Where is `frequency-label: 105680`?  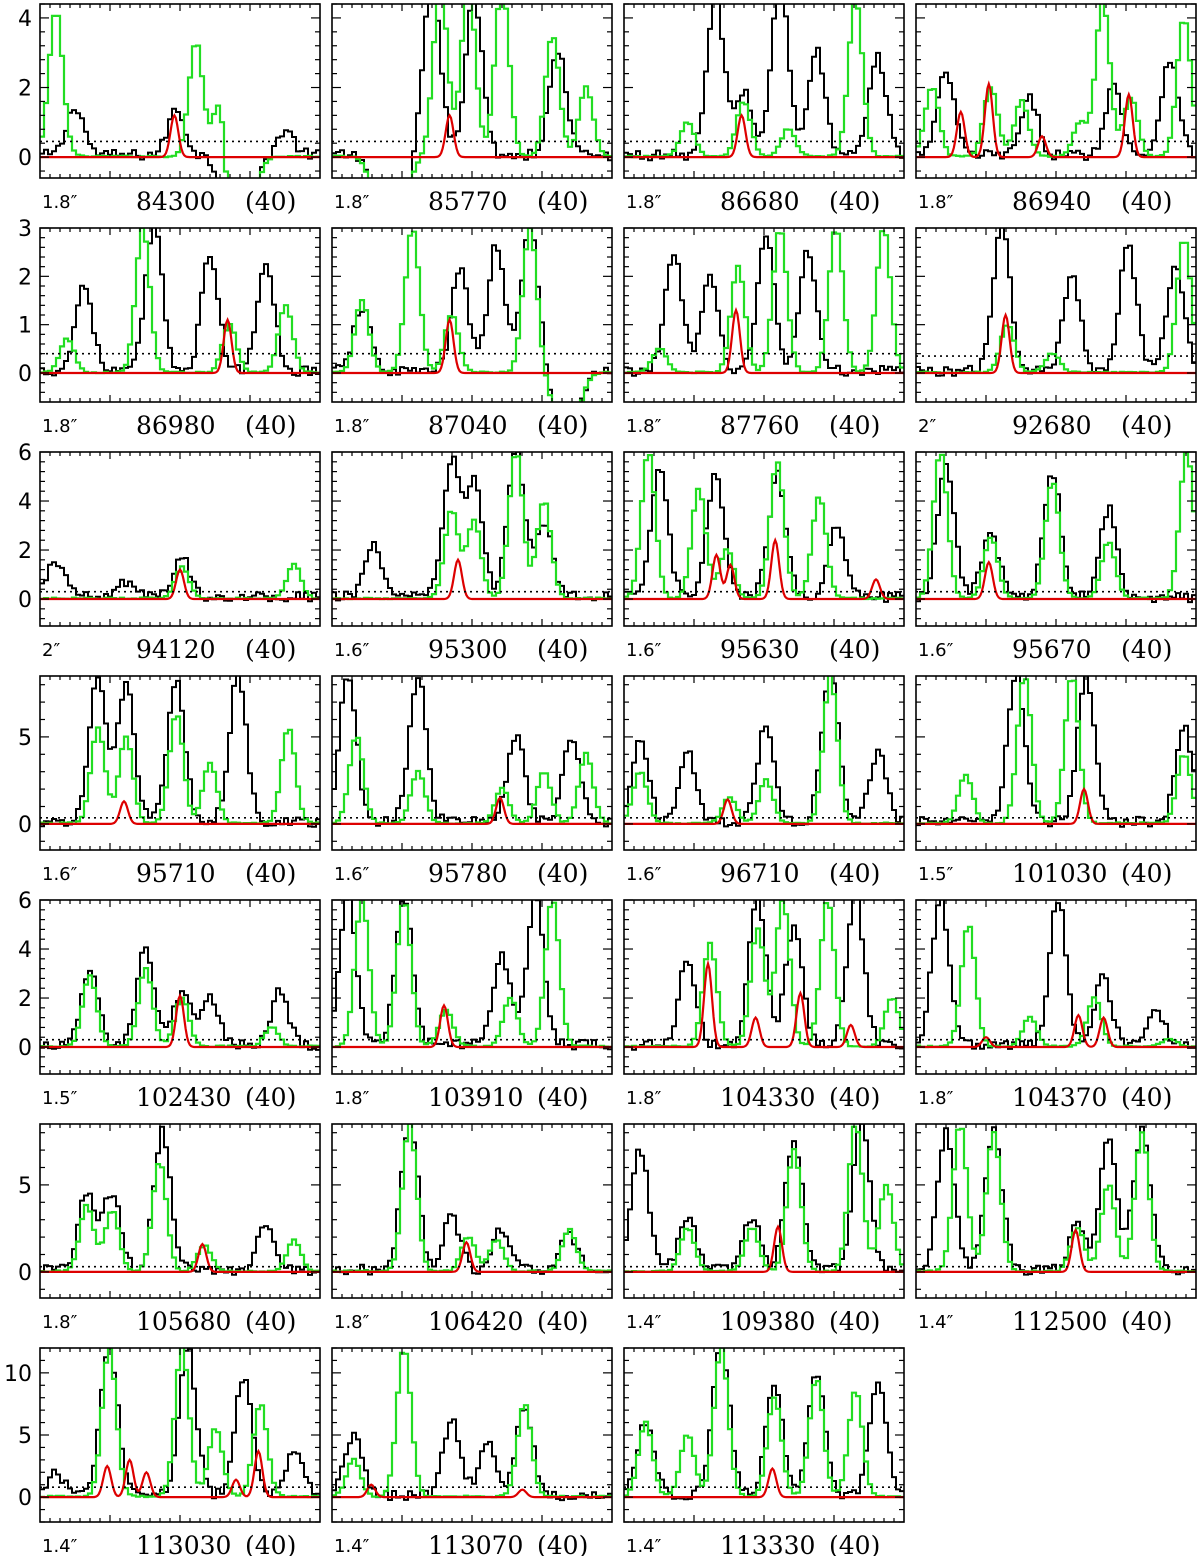
frequency-label: 105680 is located at coordinates (183, 1321).